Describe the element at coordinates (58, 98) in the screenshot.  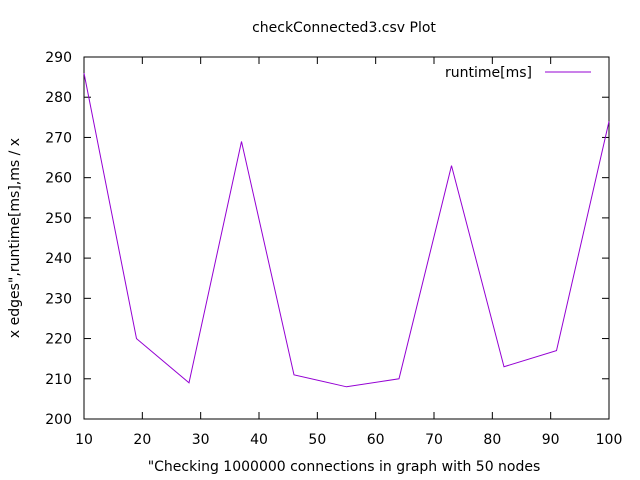
I see `y-tick-label: 280` at that location.